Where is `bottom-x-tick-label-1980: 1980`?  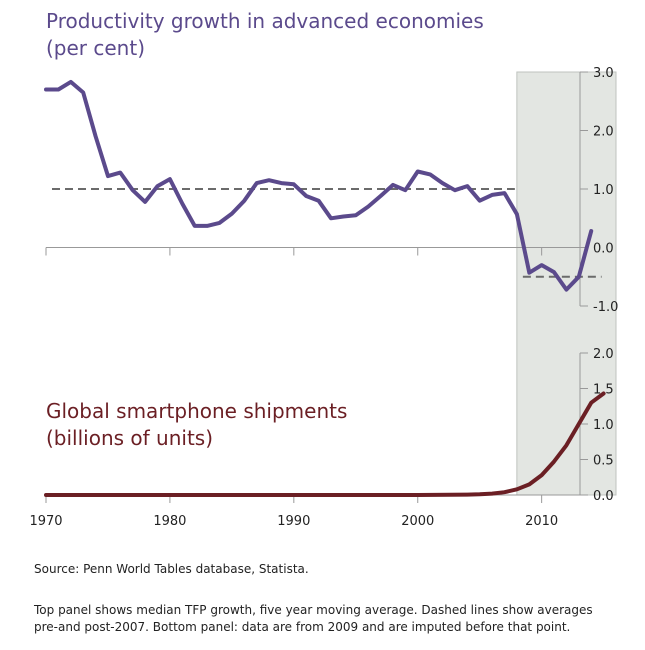
bottom-x-tick-label-1980: 1980 is located at coordinates (169, 521).